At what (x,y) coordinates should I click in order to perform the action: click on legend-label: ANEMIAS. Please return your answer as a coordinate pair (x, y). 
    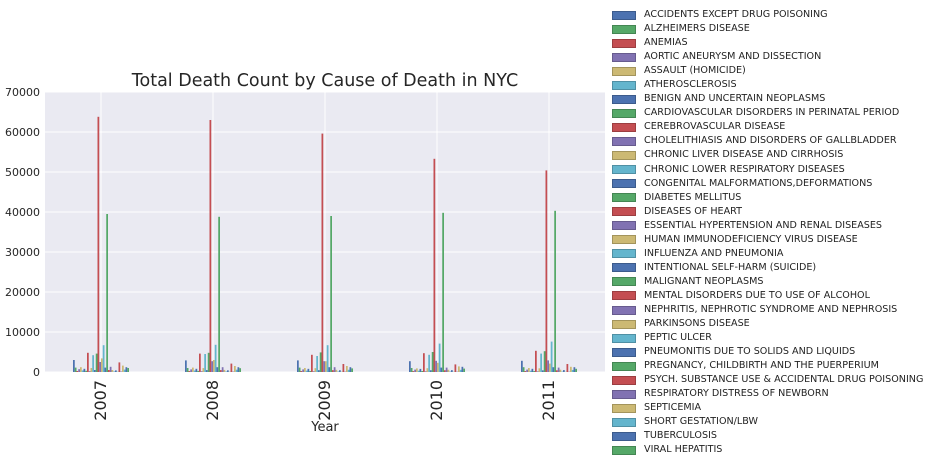
    Looking at the image, I should click on (666, 43).